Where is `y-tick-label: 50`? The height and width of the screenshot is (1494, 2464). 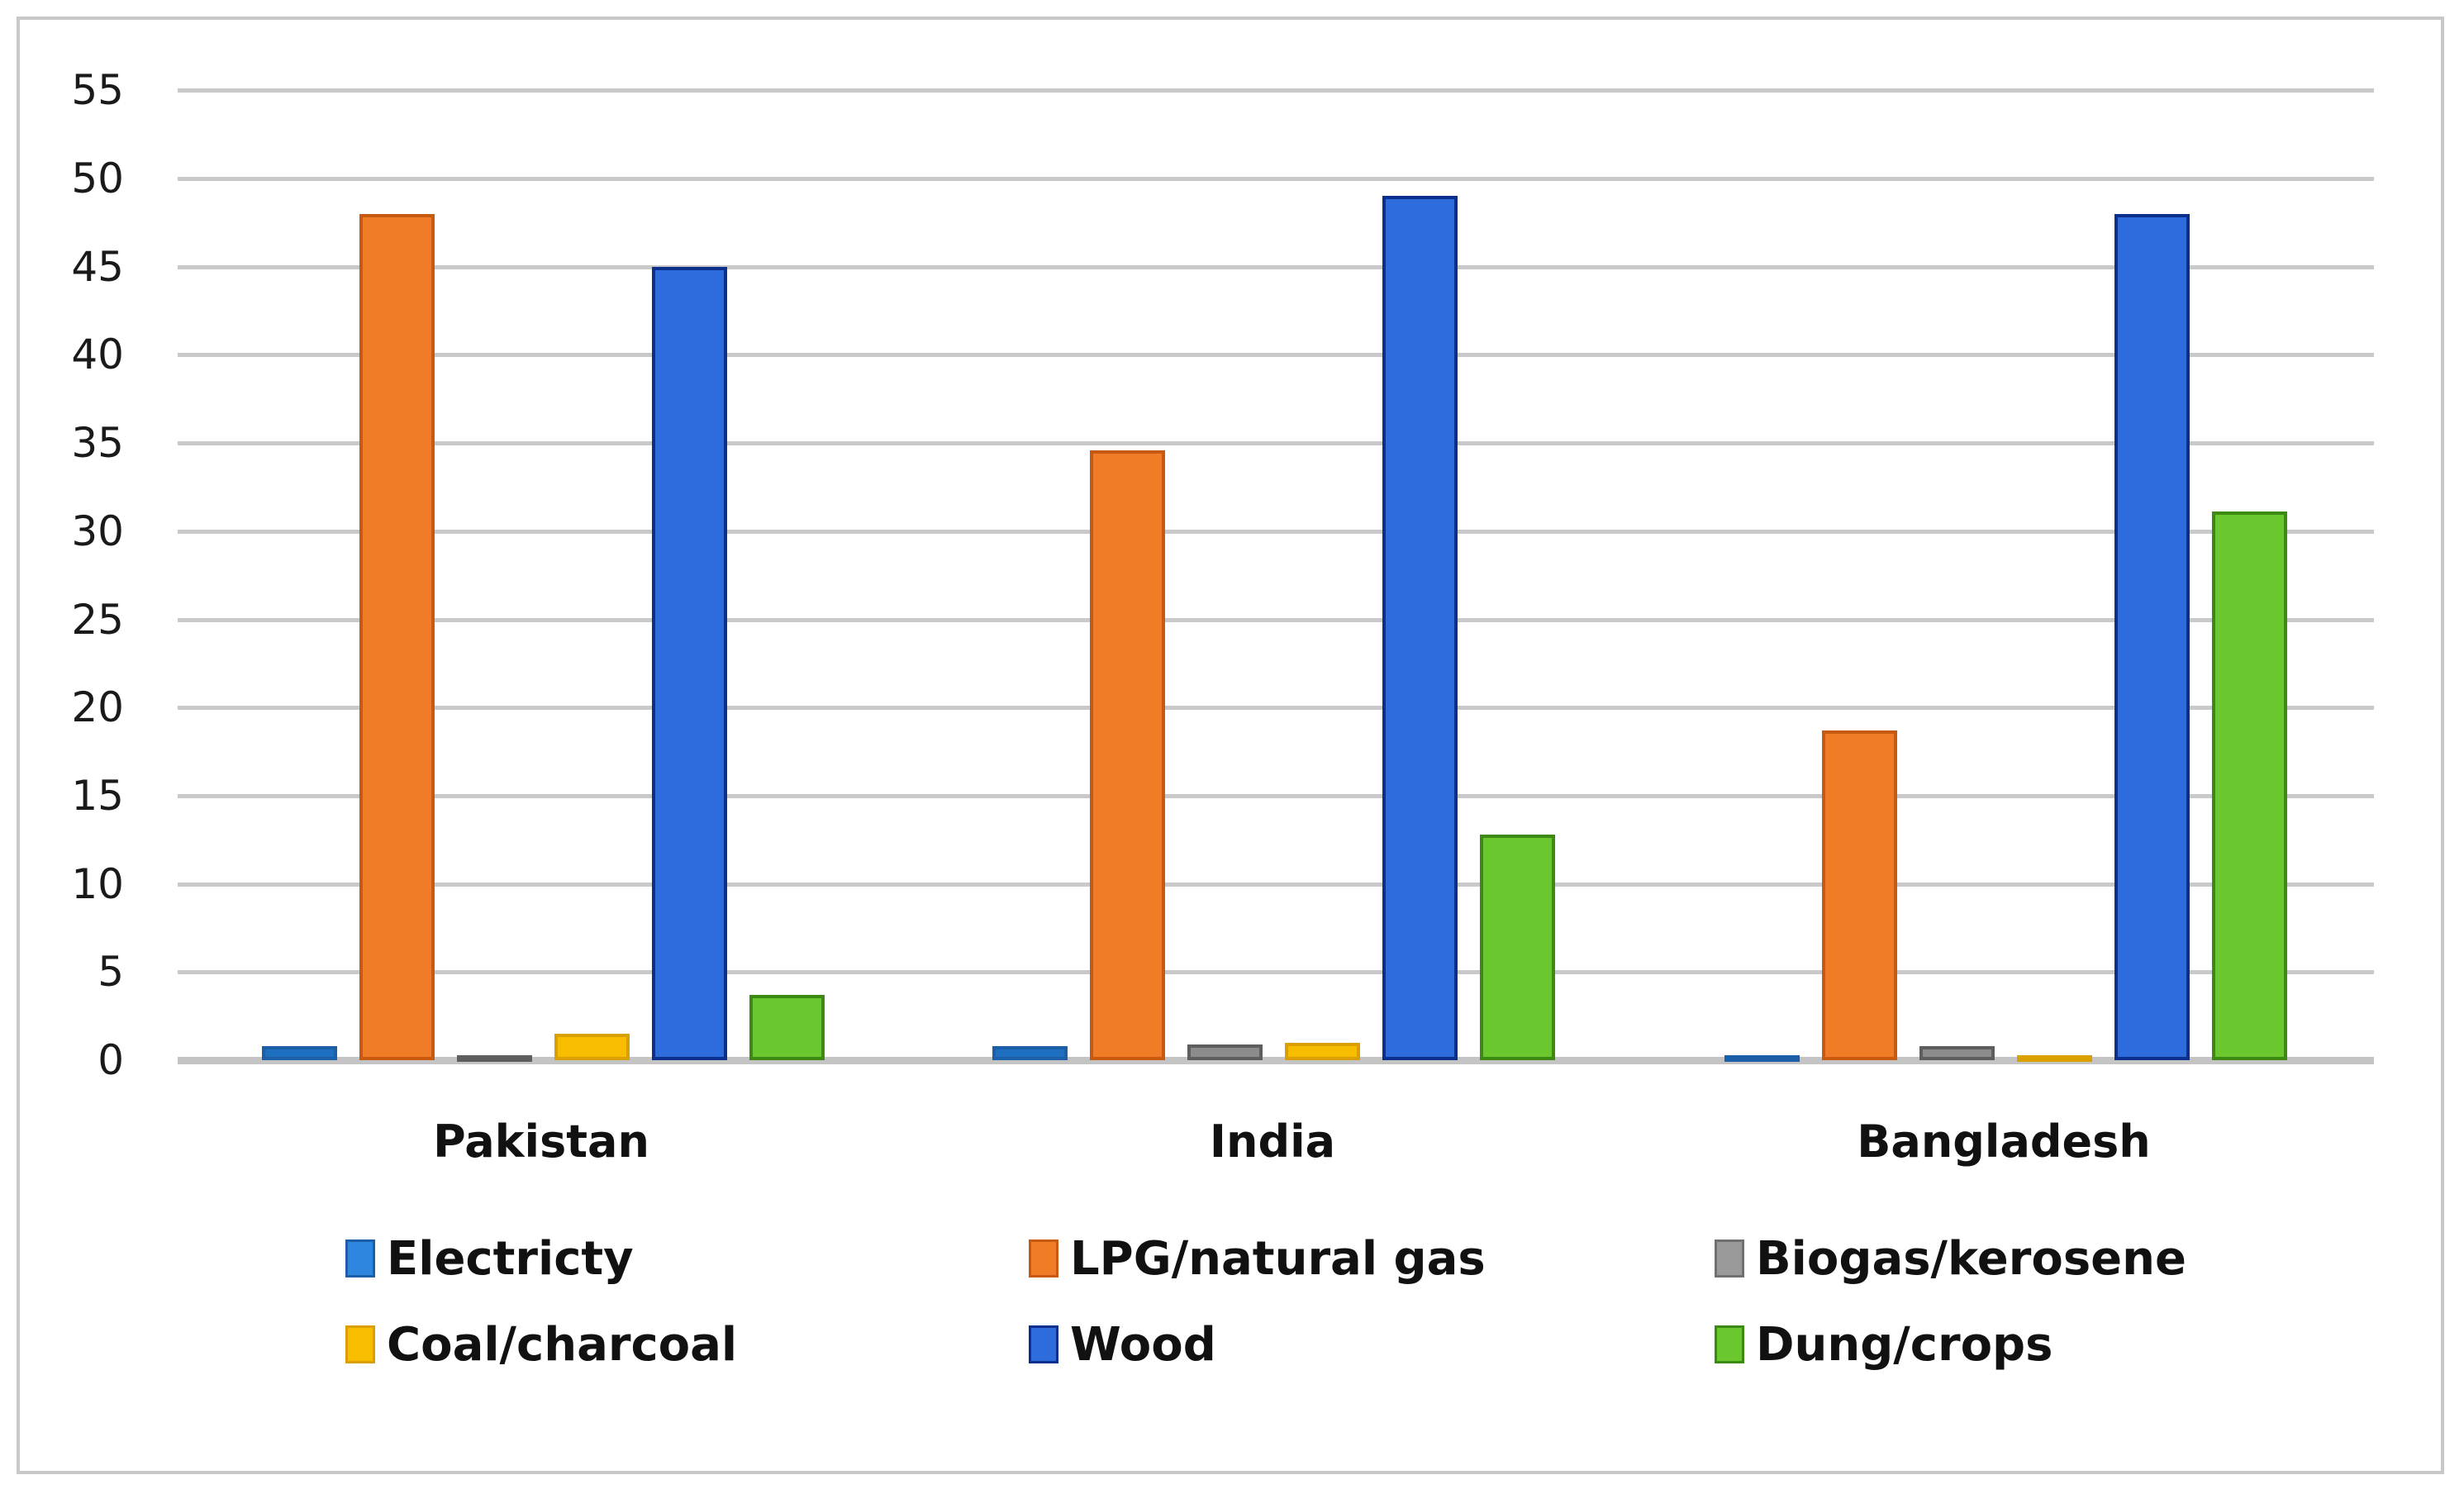 y-tick-label: 50 is located at coordinates (98, 178).